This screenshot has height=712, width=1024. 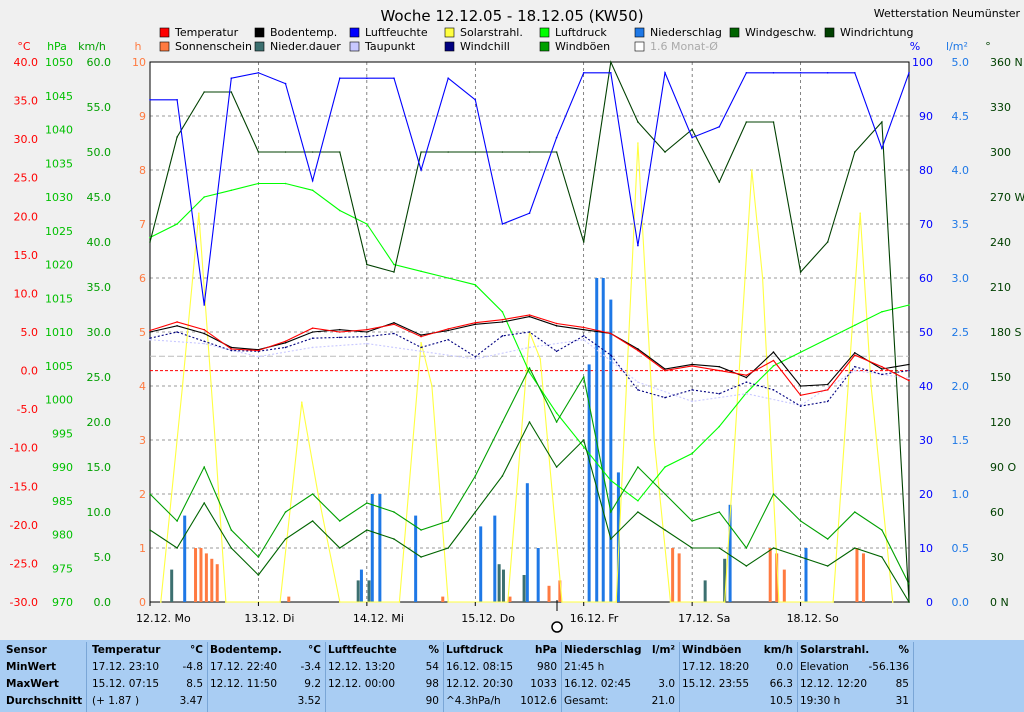 I want to click on summary-avg: 10.5, so click(x=781, y=701).